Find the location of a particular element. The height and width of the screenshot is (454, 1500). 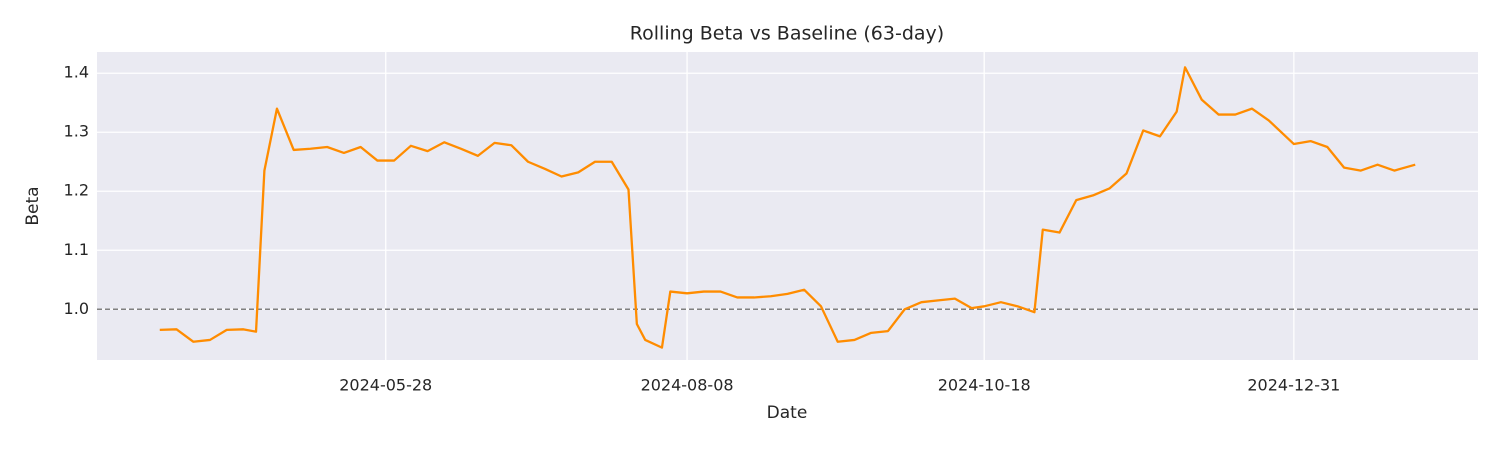

y-tick-label: 1.1 is located at coordinates (76, 249).